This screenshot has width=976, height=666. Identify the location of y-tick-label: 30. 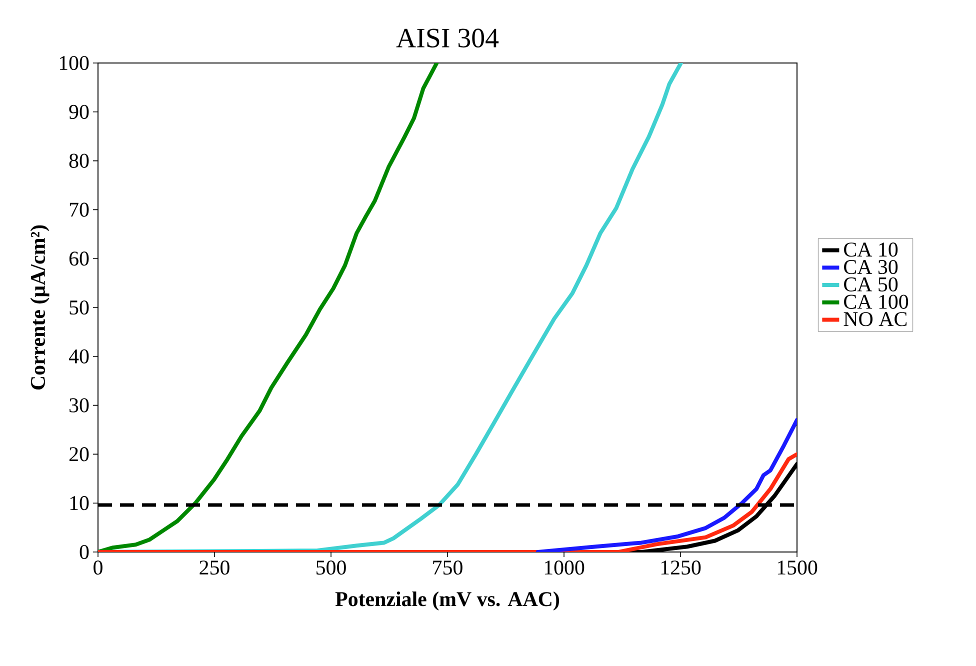
(79, 405).